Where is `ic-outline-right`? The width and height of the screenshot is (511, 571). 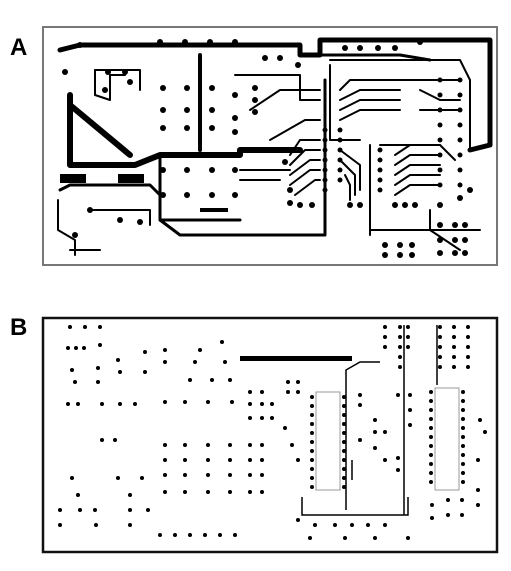 ic-outline-right is located at coordinates (447, 439).